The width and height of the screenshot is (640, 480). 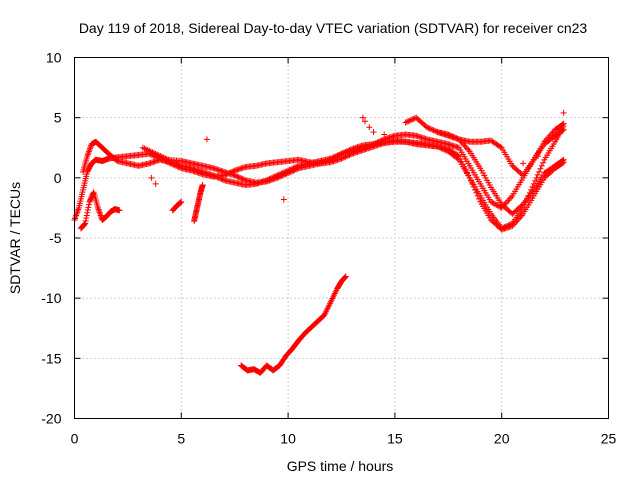 I want to click on x-tick-label: 10, so click(x=288, y=439).